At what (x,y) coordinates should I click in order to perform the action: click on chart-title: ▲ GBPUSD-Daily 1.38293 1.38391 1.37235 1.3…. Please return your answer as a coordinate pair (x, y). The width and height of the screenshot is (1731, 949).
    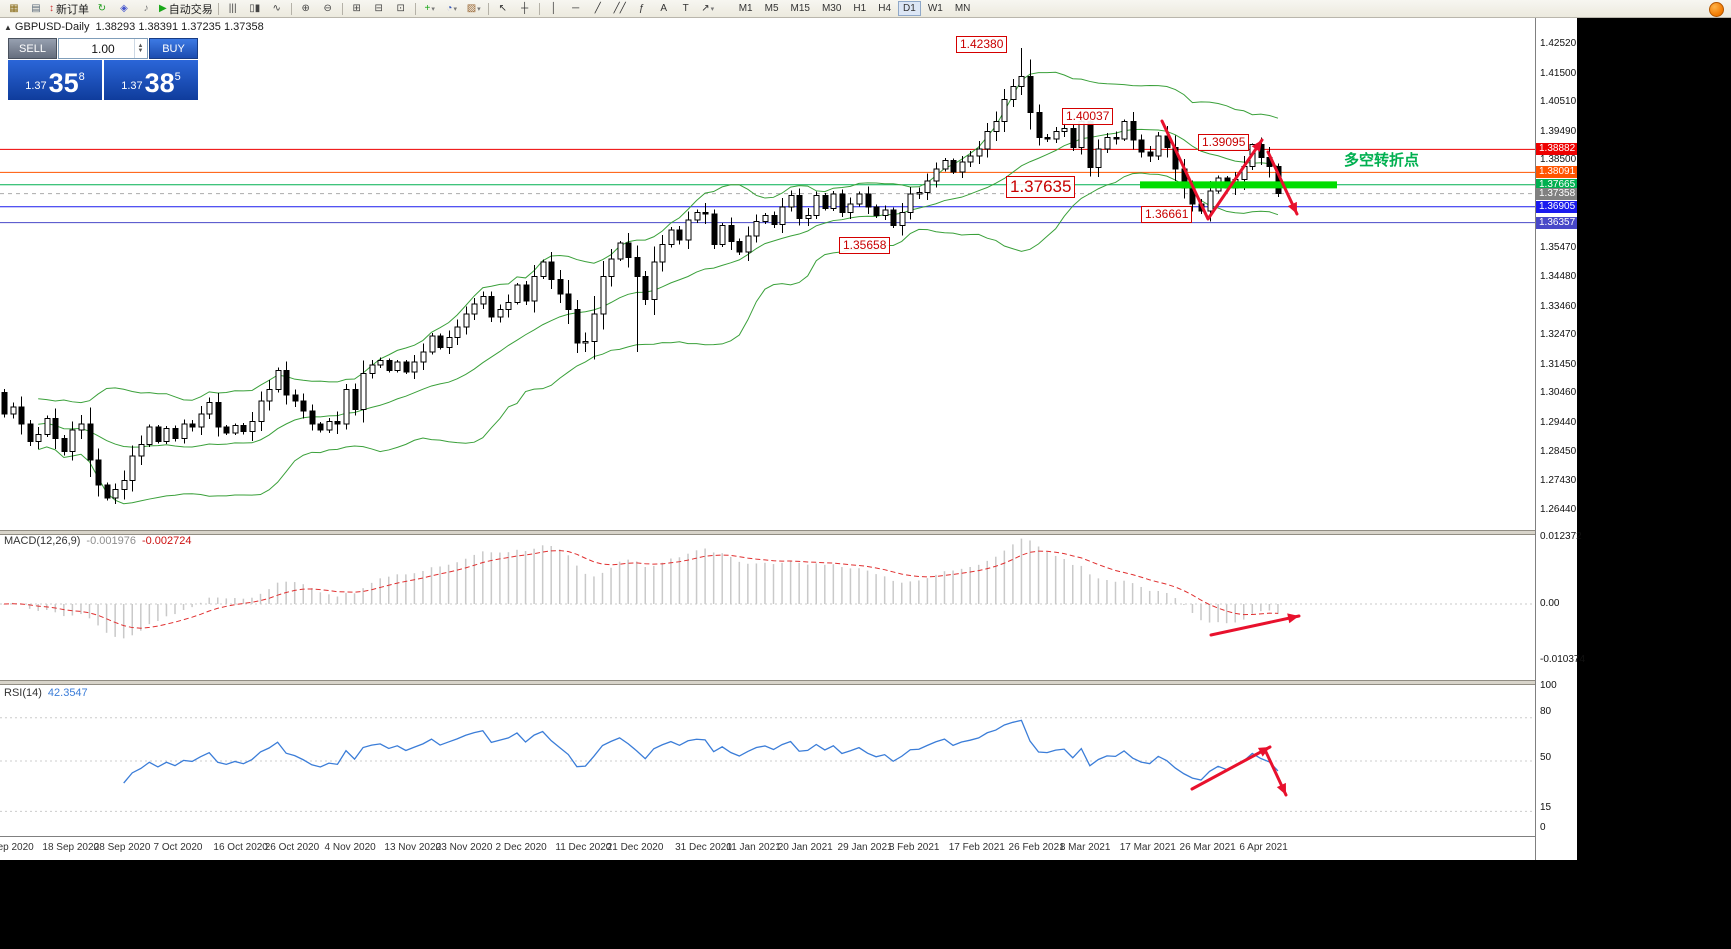
    Looking at the image, I should click on (134, 27).